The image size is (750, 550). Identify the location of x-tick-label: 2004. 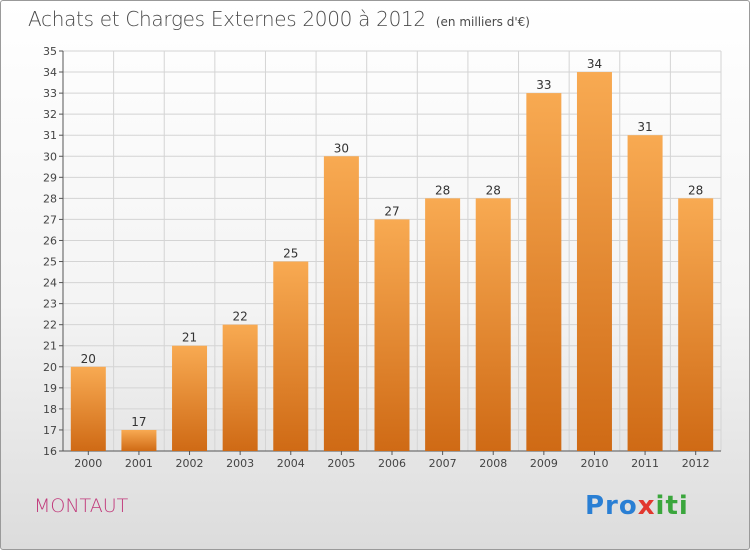
(291, 463).